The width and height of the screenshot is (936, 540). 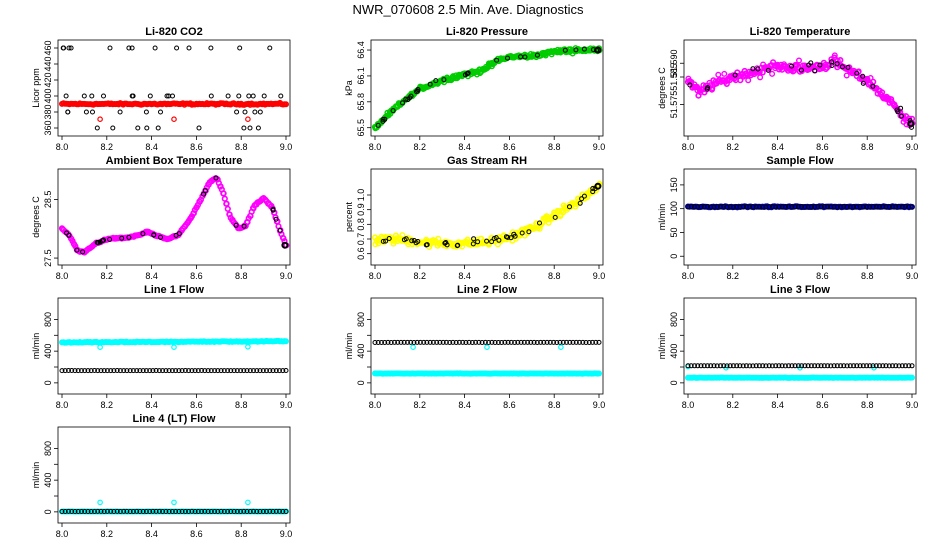 I want to click on x-tick-label-co2: 8.2, so click(x=107, y=147).